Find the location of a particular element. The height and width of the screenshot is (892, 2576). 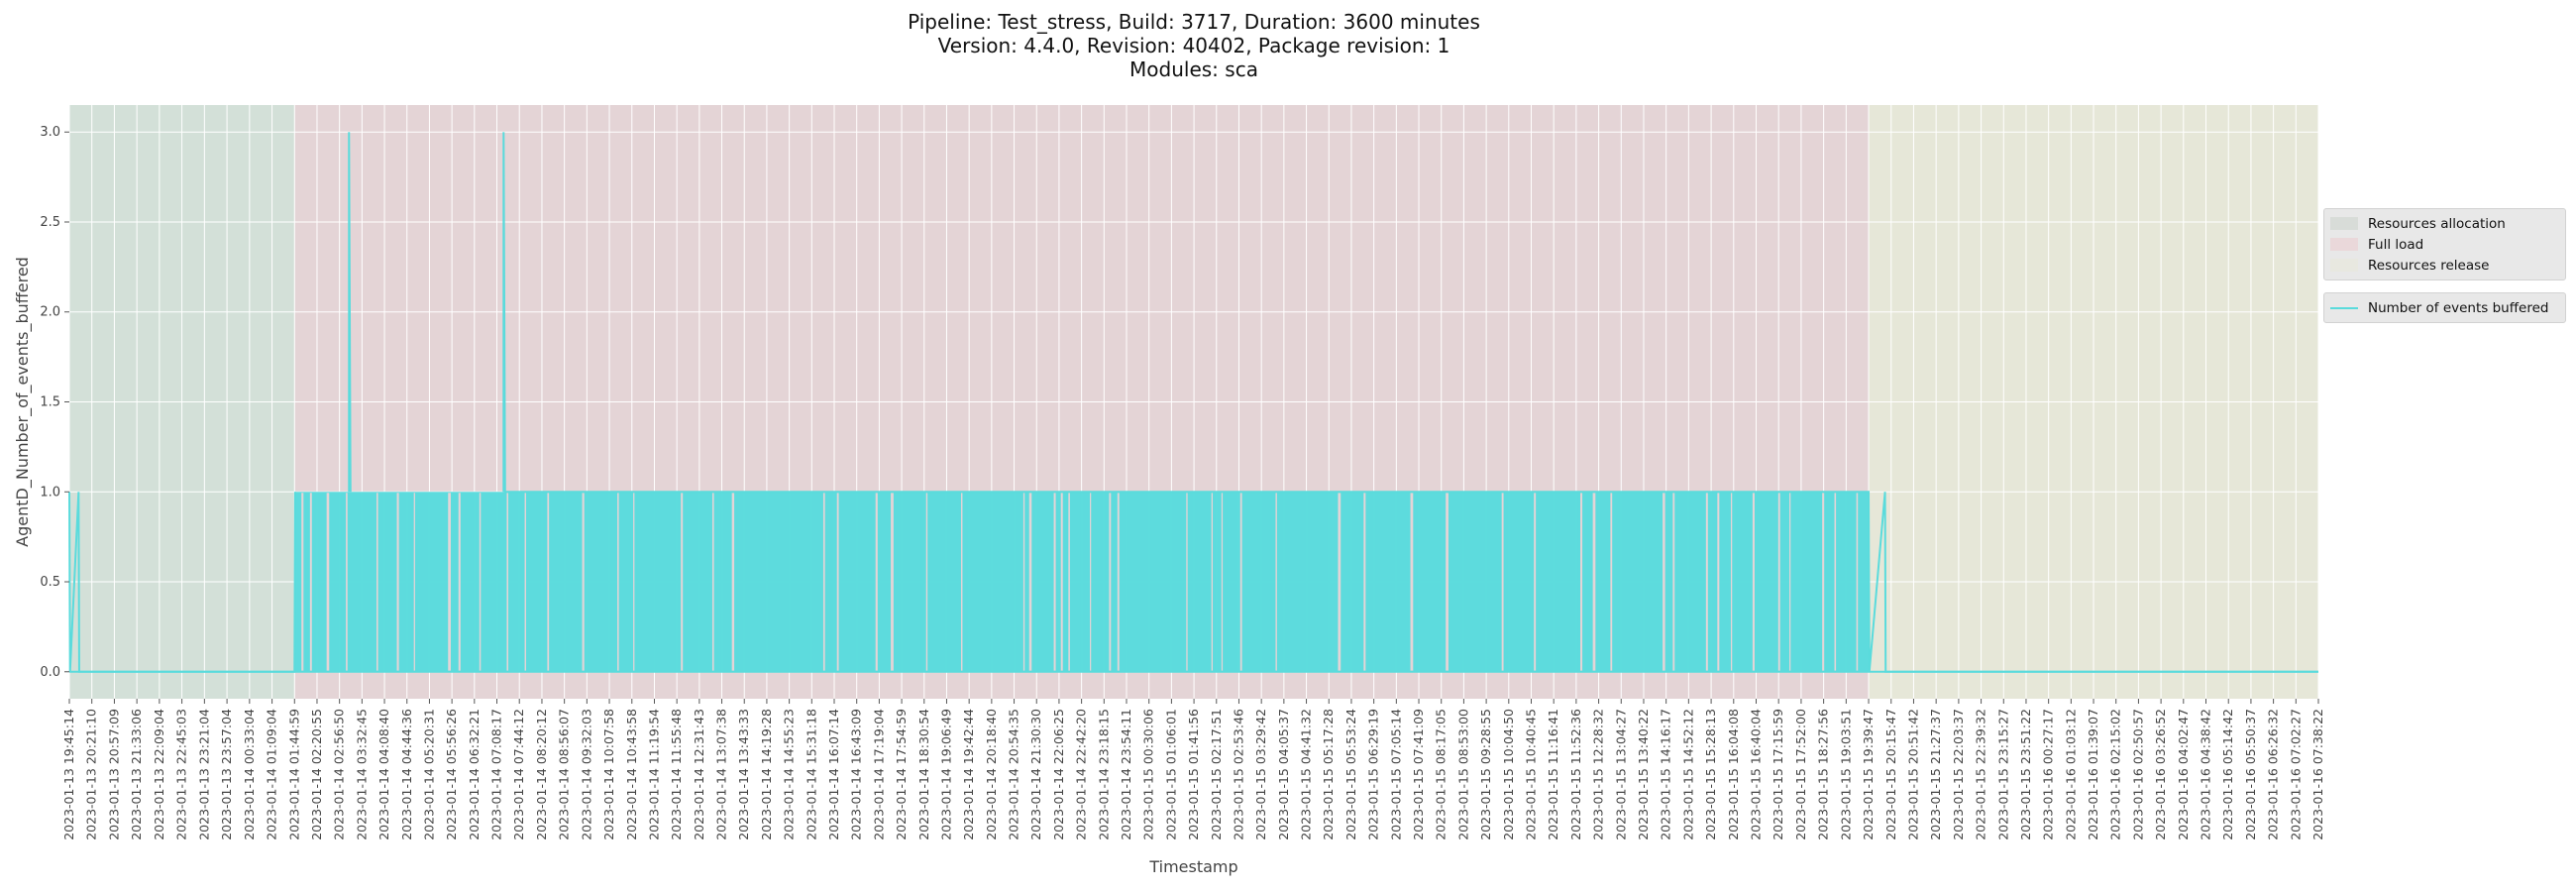

x-tick-label: 2023-01-15 13:04:27 is located at coordinates (1621, 775).